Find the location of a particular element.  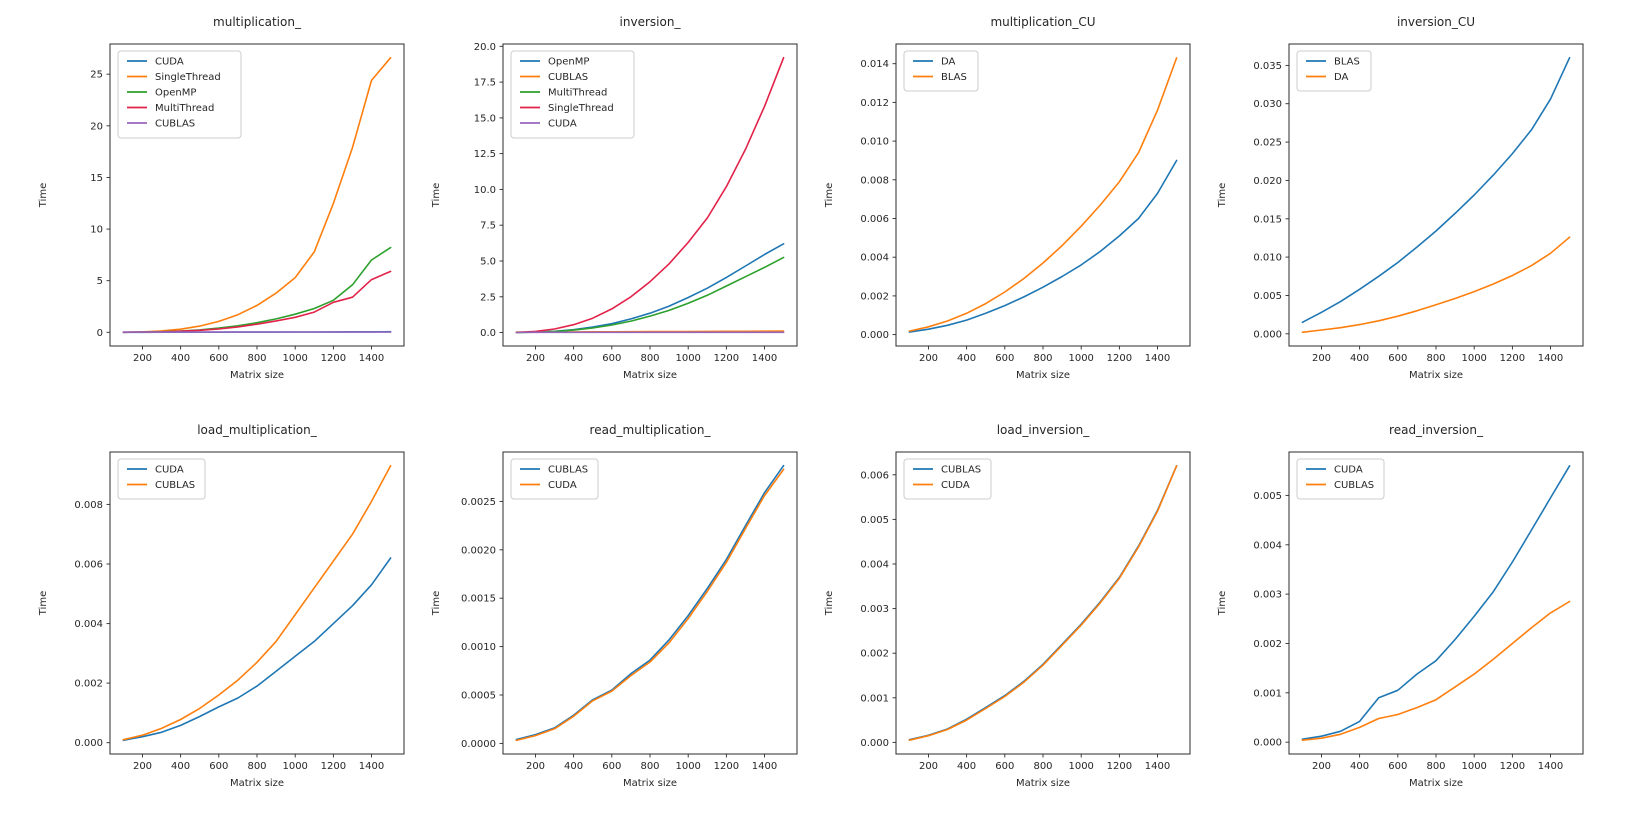

legend: CUBLAS CUDA is located at coordinates (947, 479).